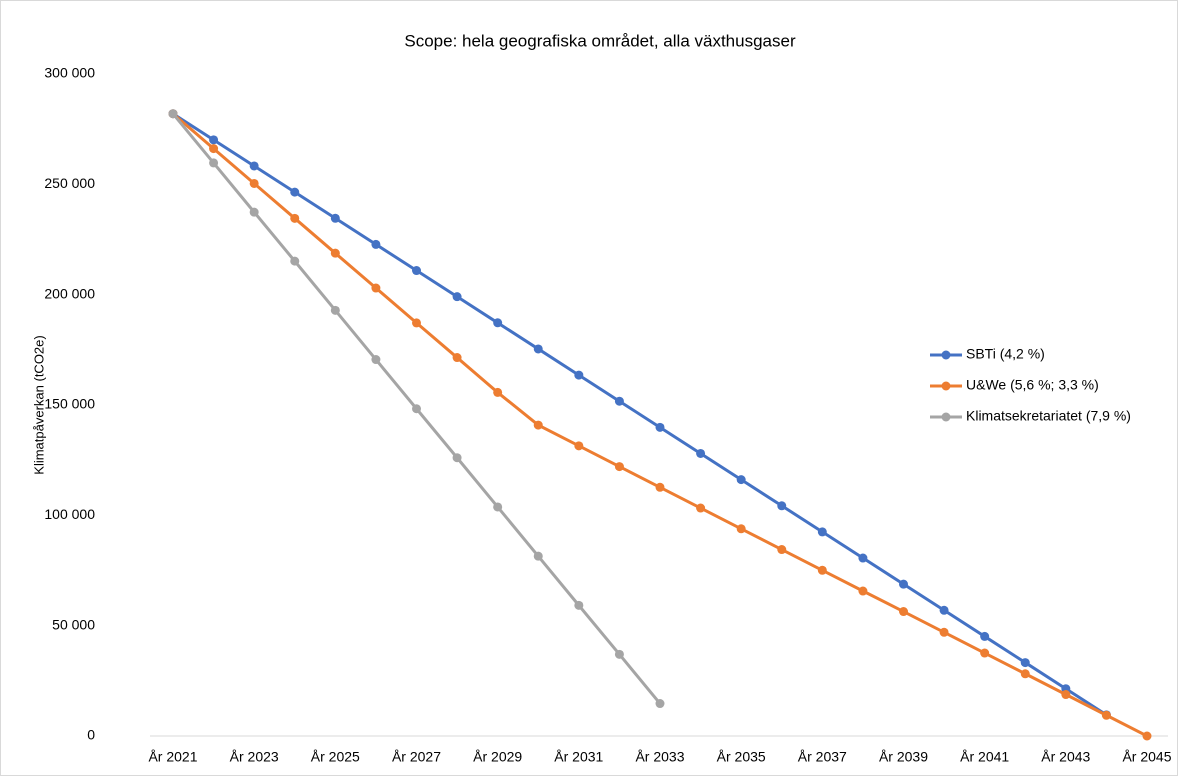  I want to click on y-axis-title: Klimatpåverkan (tCO2e), so click(38, 404).